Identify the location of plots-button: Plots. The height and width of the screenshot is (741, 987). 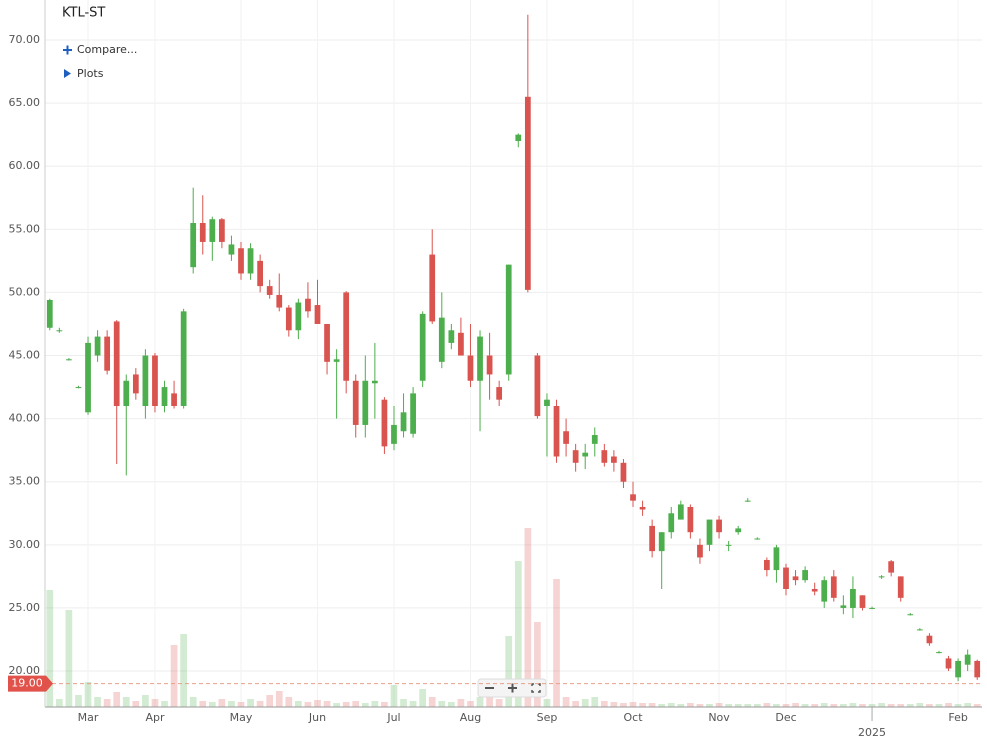
(84, 73).